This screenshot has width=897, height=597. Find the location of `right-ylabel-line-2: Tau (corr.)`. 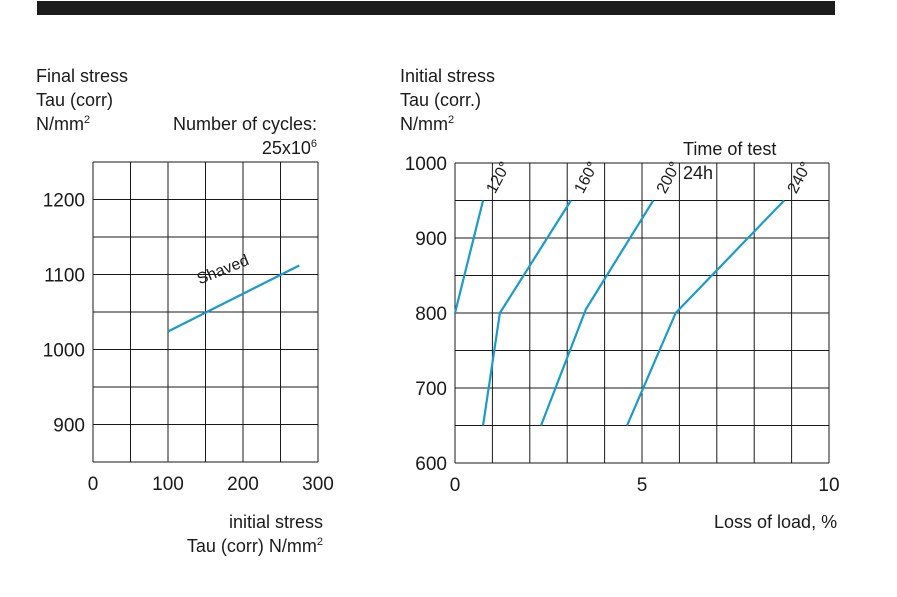

right-ylabel-line-2: Tau (corr.) is located at coordinates (441, 100).